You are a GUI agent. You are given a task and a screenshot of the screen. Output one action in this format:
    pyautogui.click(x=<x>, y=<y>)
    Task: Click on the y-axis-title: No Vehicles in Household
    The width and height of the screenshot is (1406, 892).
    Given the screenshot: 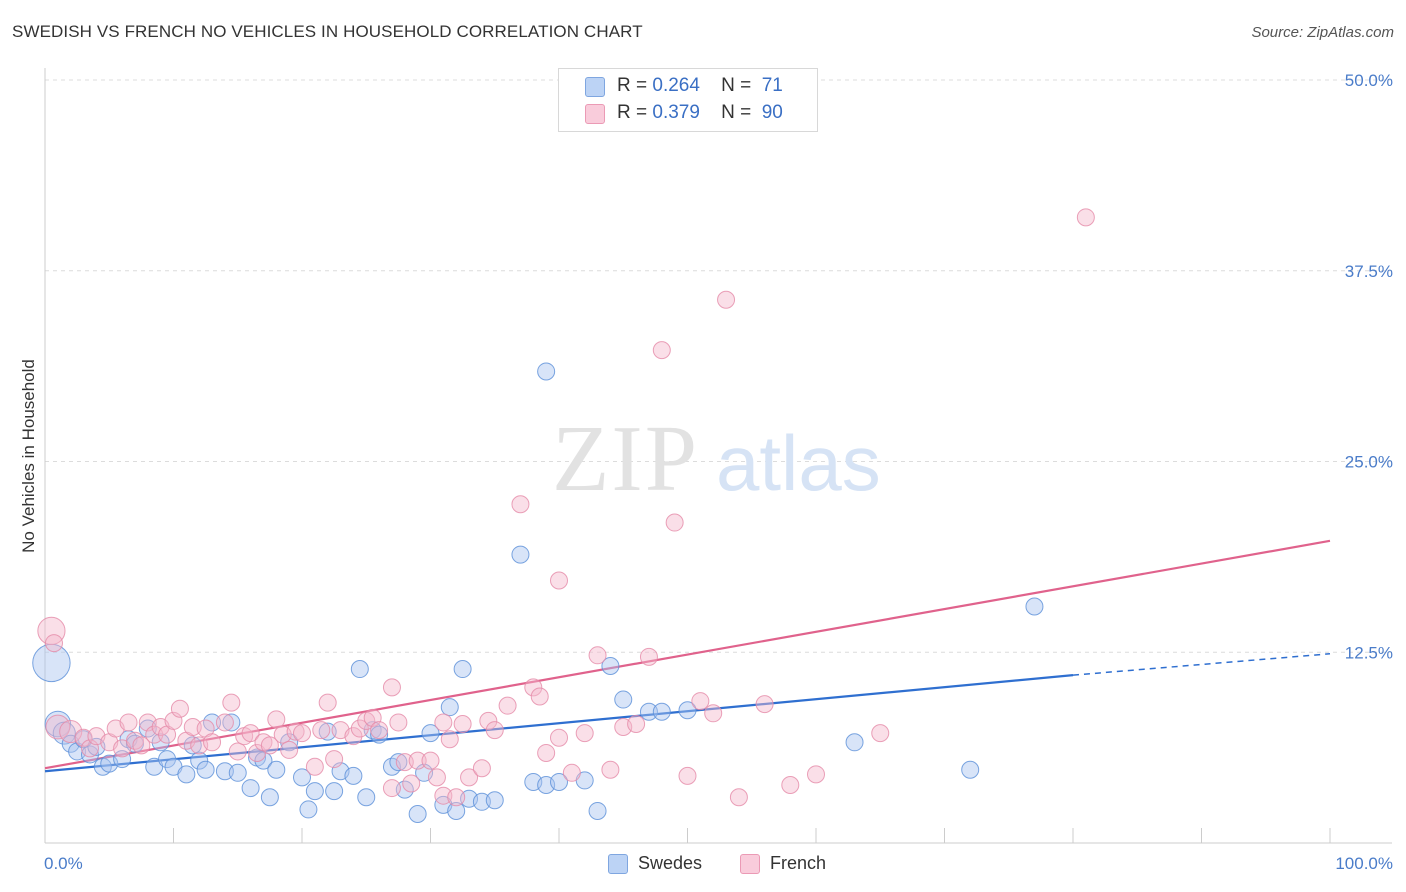 What is the action you would take?
    pyautogui.click(x=28, y=456)
    